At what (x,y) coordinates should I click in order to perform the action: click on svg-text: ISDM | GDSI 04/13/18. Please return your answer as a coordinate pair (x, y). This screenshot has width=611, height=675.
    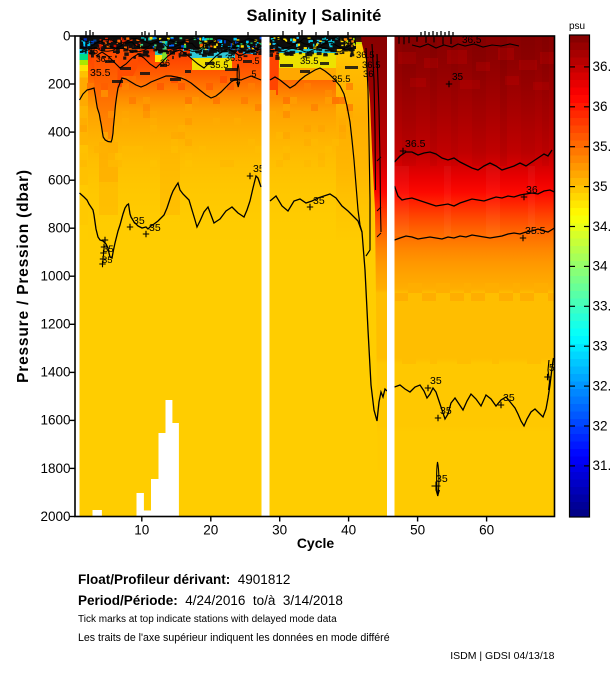
    Looking at the image, I should click on (502, 656).